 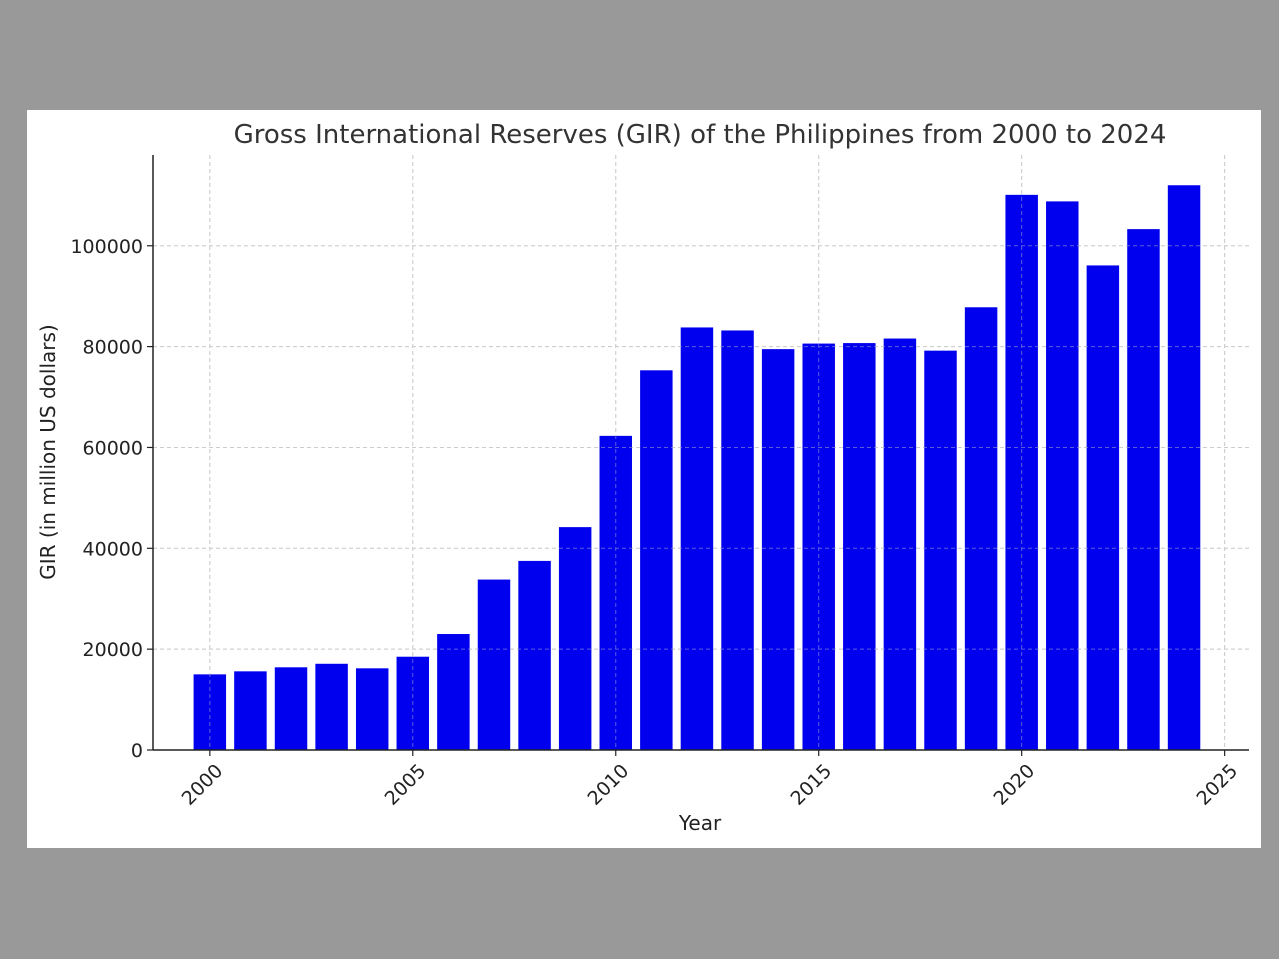 I want to click on x-tick-label: 2010, so click(x=609, y=785).